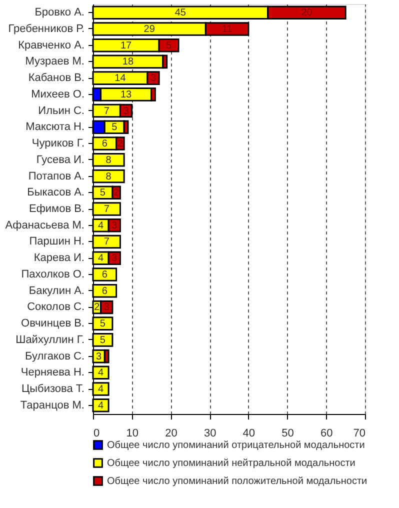 The image size is (399, 508). What do you see at coordinates (52, 324) in the screenshot?
I see `y-tick-label: Овчинцев В.` at bounding box center [52, 324].